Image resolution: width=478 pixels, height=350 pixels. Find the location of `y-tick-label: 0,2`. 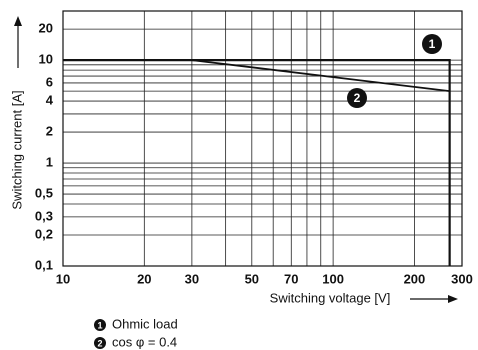

y-tick-label: 0,2 is located at coordinates (44, 233).